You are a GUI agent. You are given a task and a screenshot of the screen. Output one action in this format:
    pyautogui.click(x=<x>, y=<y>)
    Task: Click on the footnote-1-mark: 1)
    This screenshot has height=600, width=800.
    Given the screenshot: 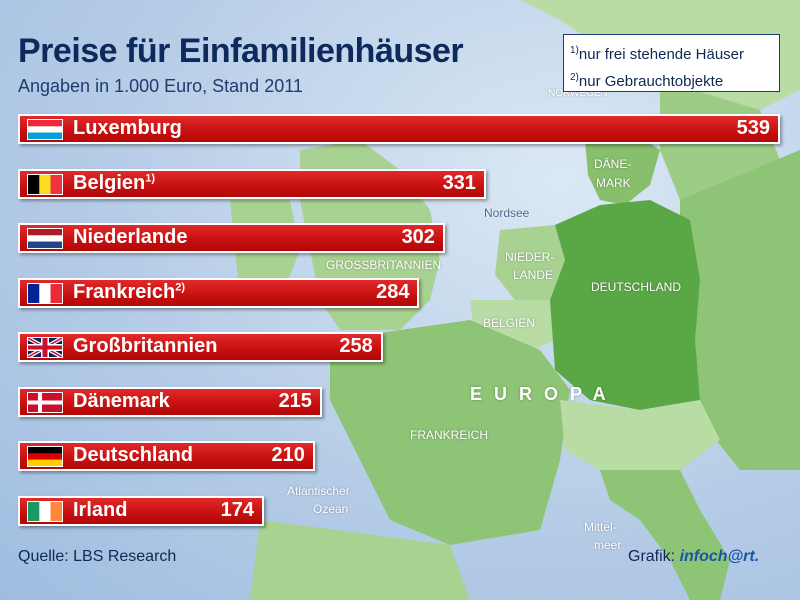 What is the action you would take?
    pyautogui.click(x=574, y=50)
    